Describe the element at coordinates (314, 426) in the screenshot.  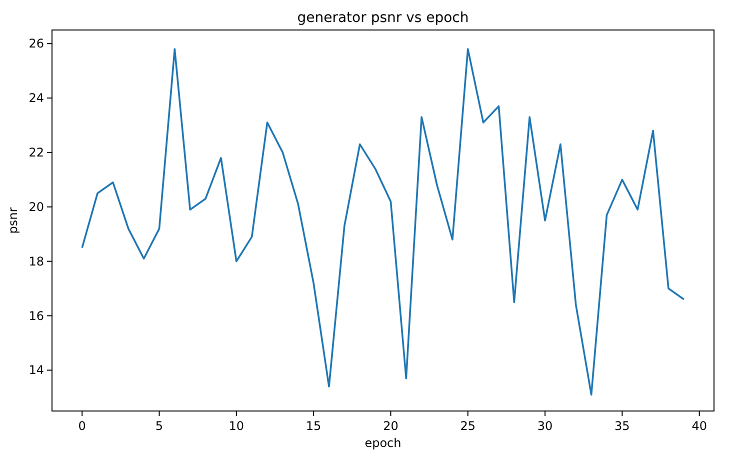
I see `x-tick-label: 15` at that location.